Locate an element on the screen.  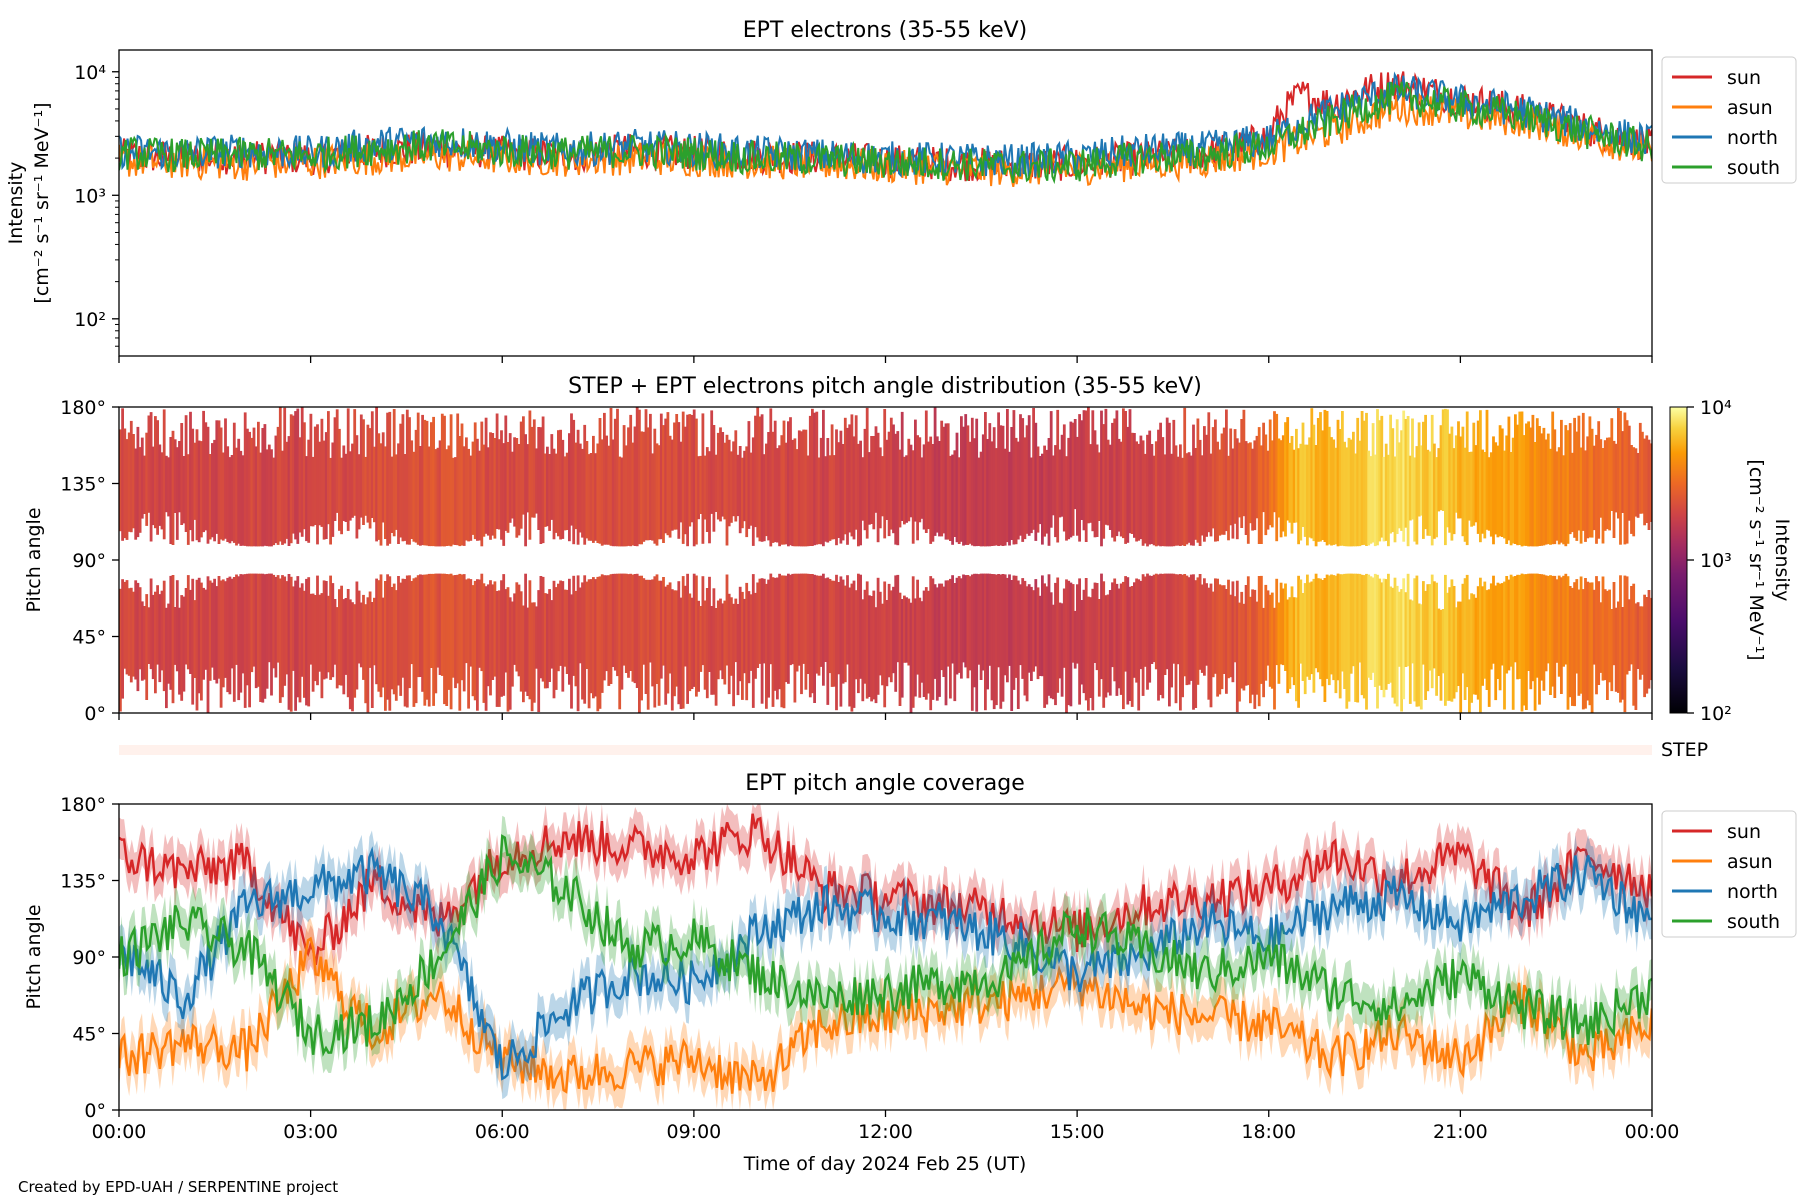
legend-label-north: north is located at coordinates (1752, 892).